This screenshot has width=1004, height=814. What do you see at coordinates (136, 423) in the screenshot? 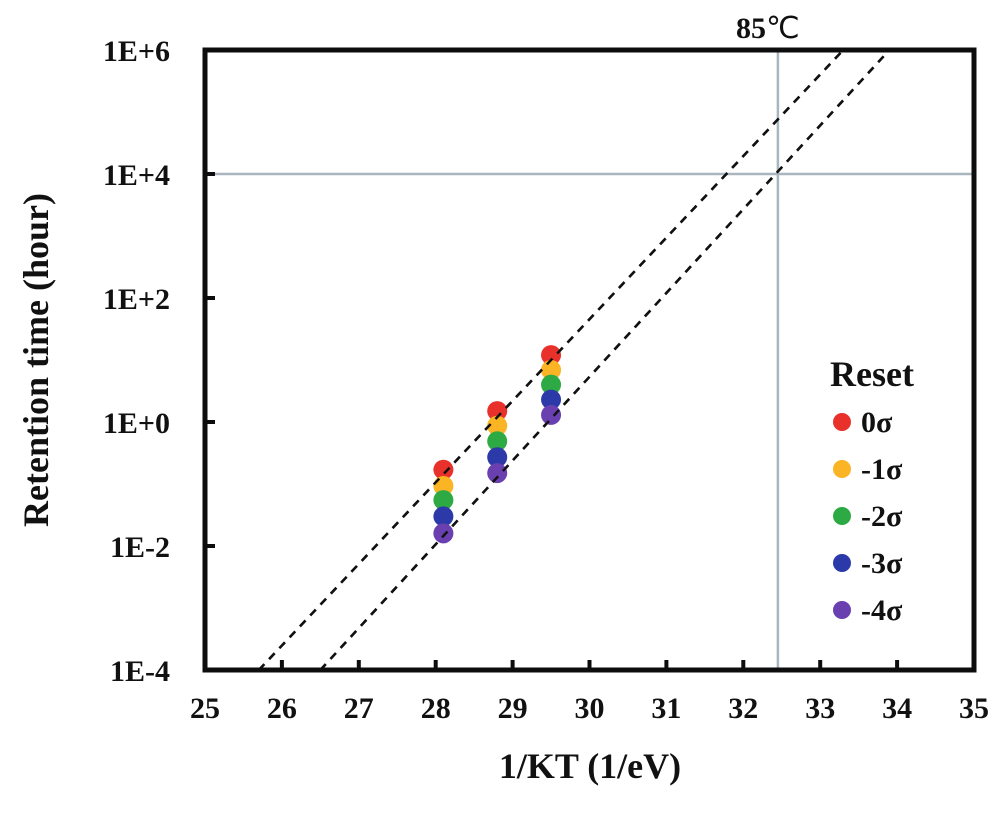
I see `y-tick-label: 1E+0` at bounding box center [136, 423].